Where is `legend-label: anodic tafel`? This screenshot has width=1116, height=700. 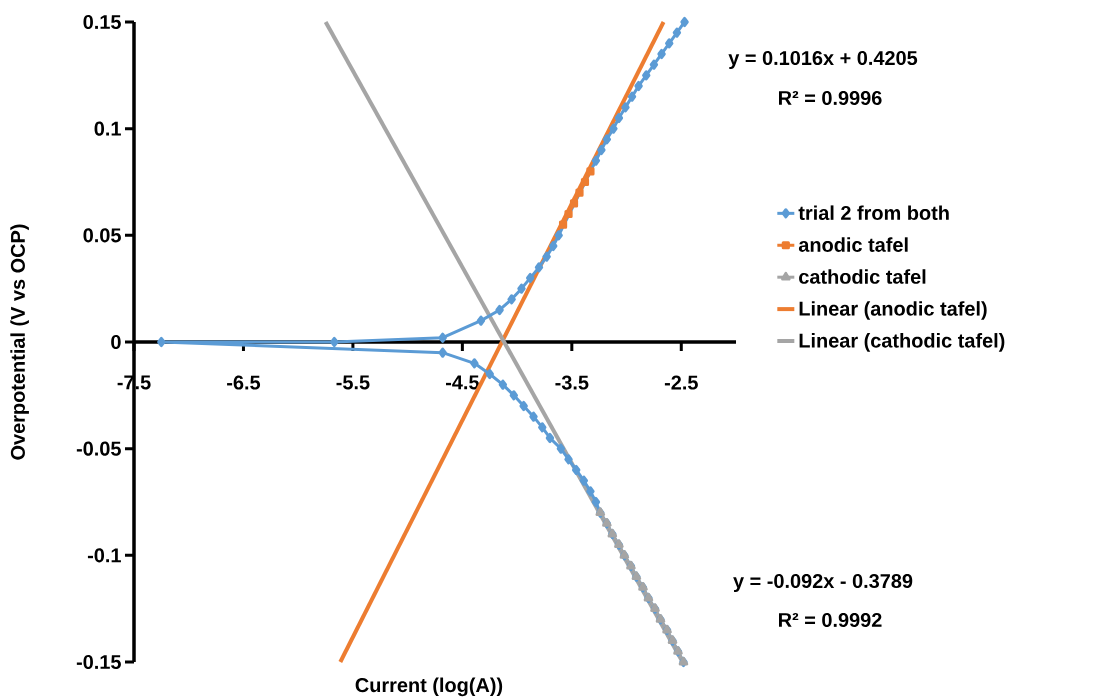 legend-label: anodic tafel is located at coordinates (853, 244).